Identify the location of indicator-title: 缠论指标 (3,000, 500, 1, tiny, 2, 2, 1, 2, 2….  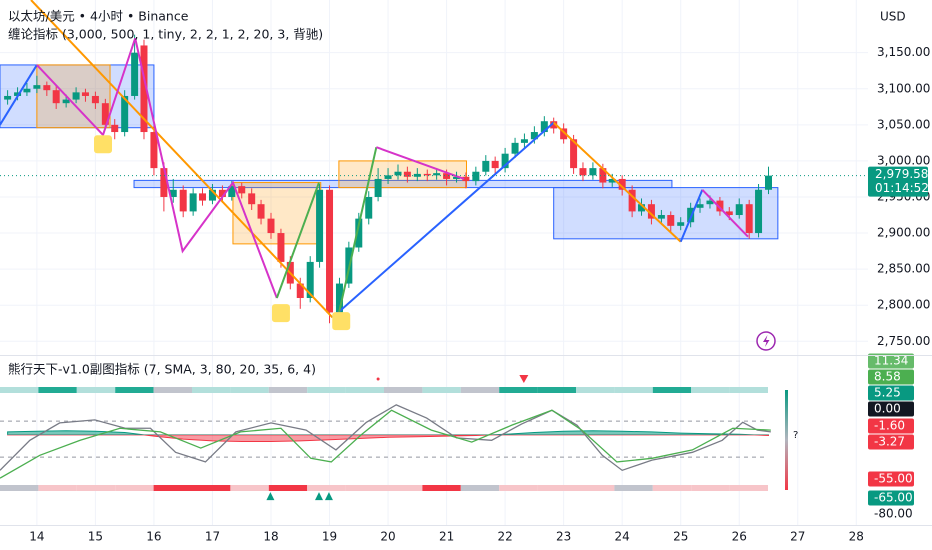
(165, 34).